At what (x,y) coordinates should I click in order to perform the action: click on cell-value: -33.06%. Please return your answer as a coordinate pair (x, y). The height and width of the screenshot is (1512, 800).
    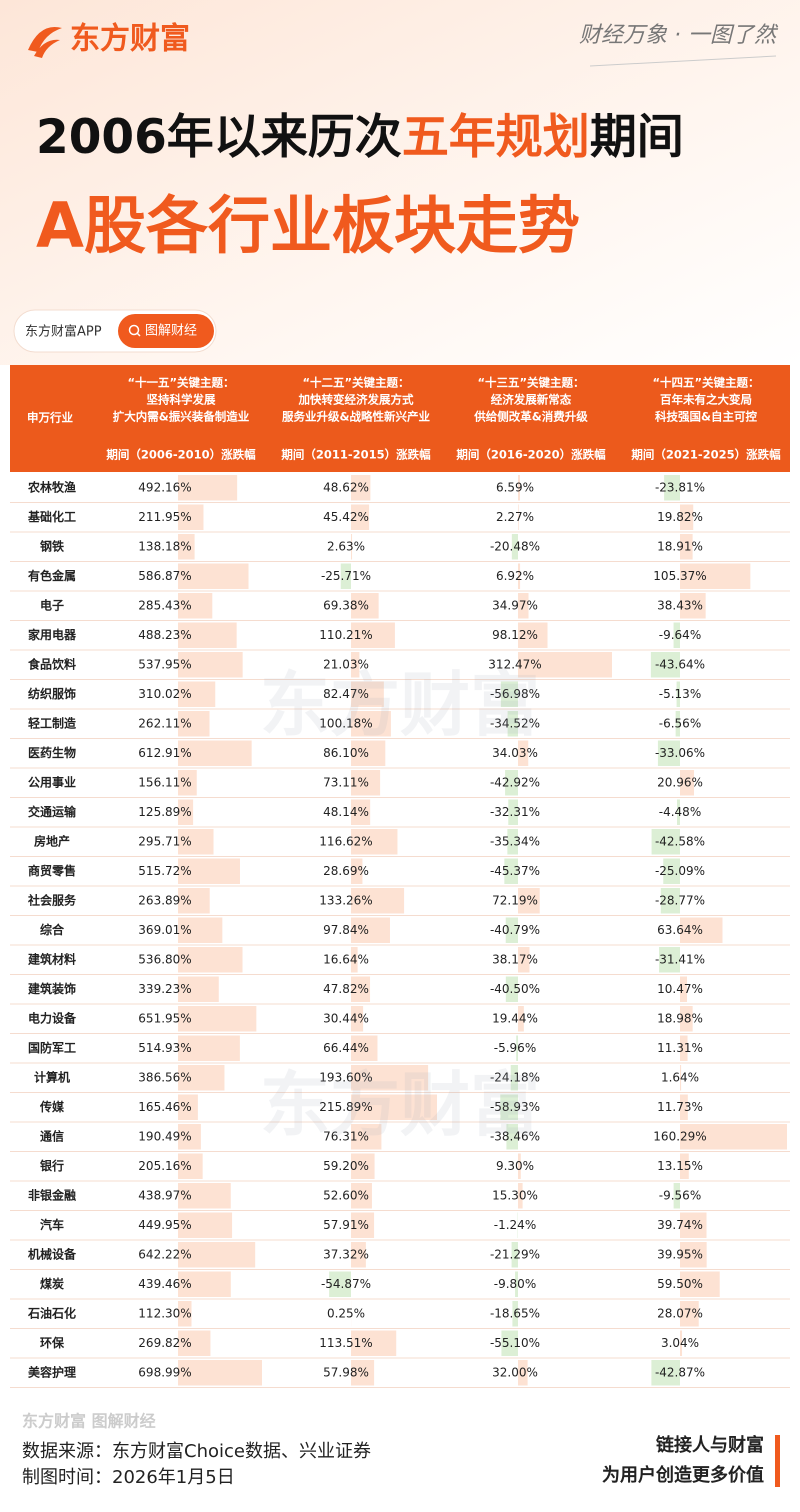
    Looking at the image, I should click on (680, 753).